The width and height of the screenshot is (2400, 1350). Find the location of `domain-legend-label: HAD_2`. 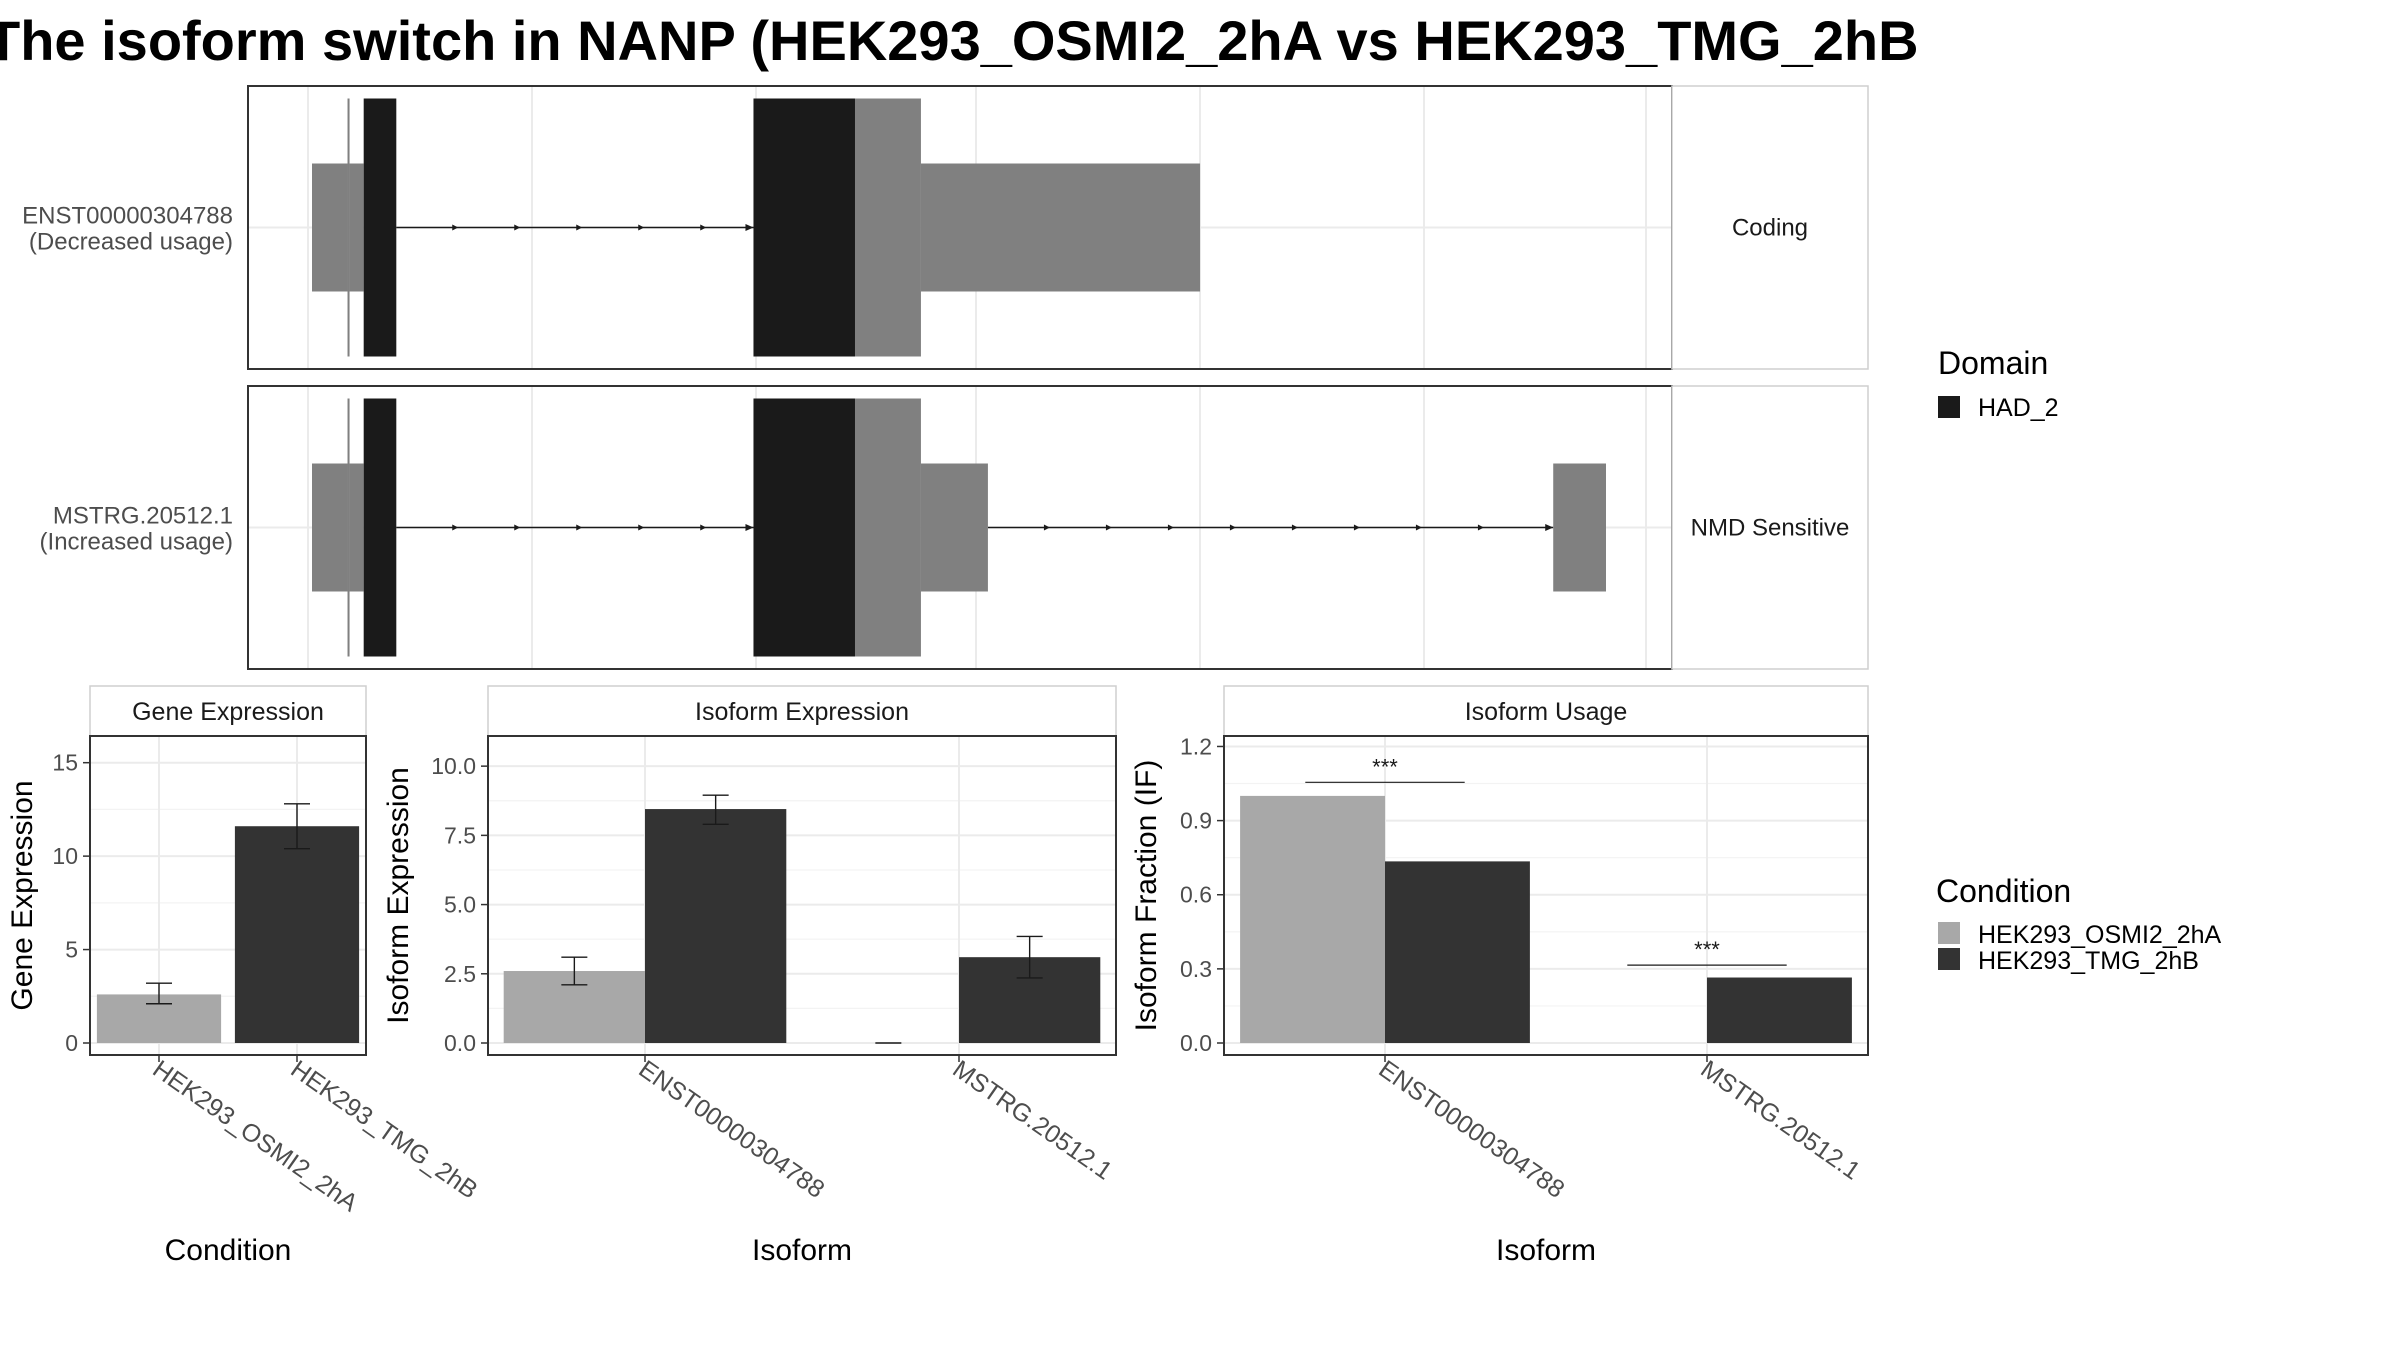

domain-legend-label: HAD_2 is located at coordinates (2018, 408).